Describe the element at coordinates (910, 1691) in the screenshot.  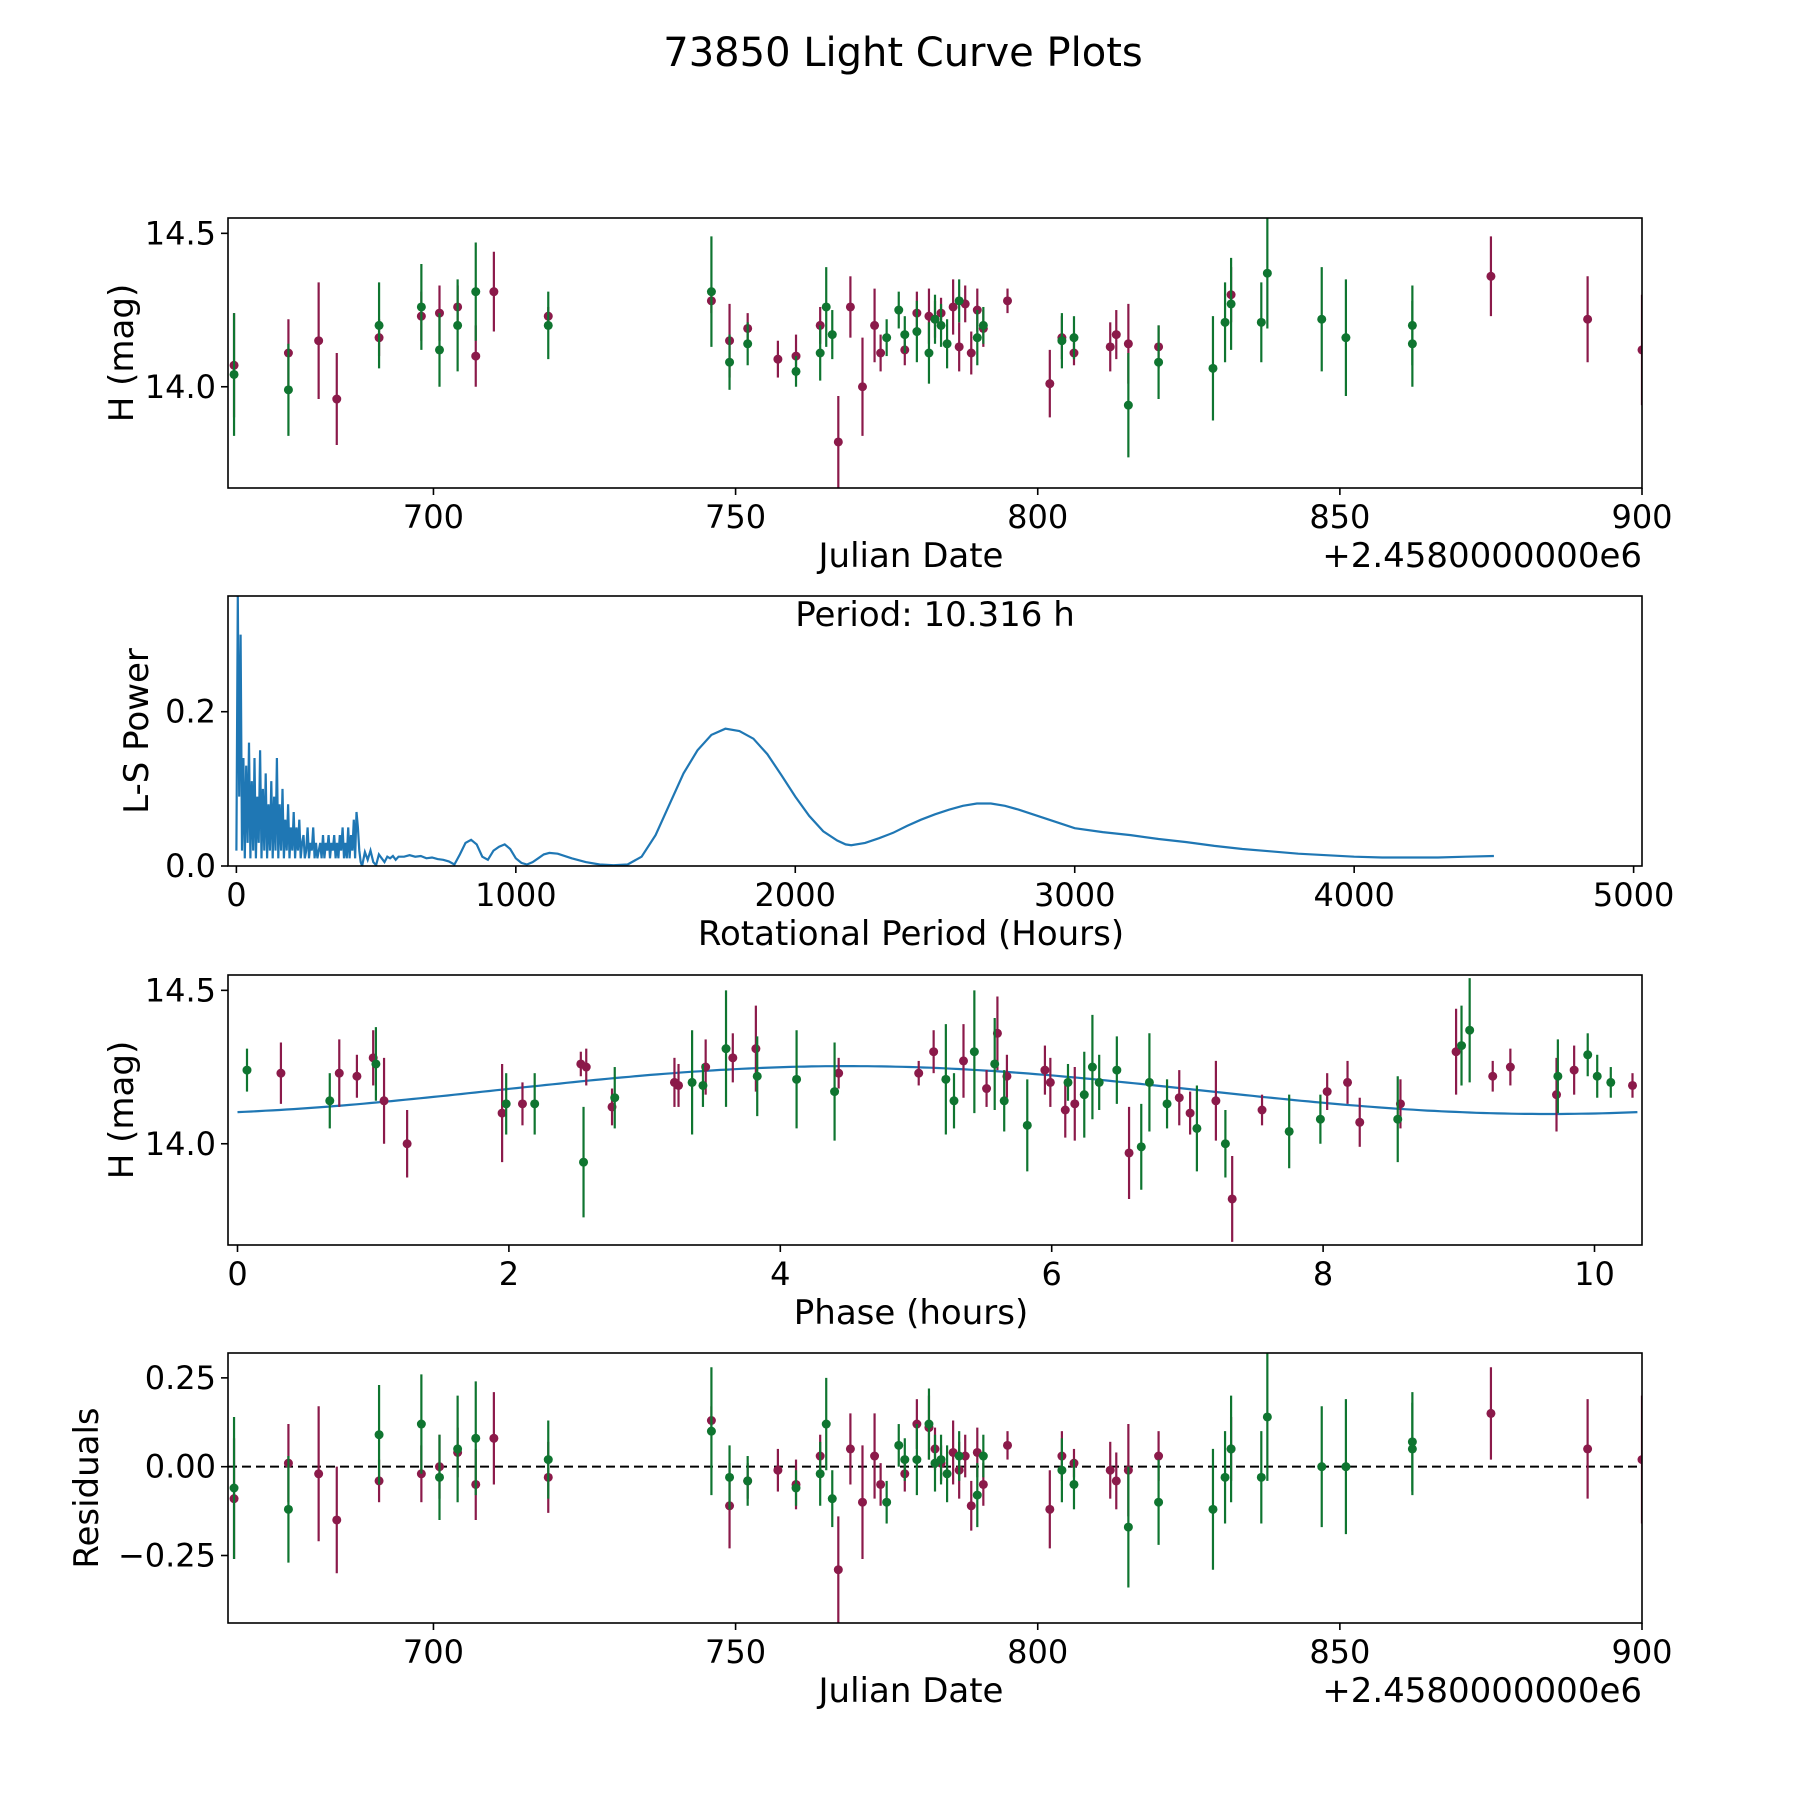
I see `x-axis-label: Julian Date` at that location.